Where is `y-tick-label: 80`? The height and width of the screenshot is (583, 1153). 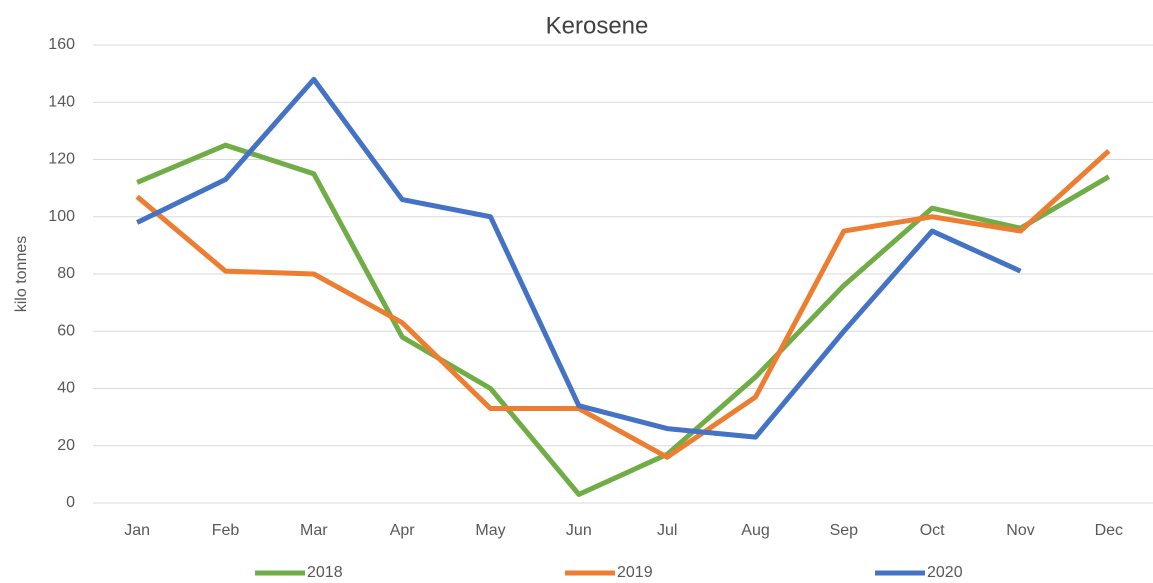
y-tick-label: 80 is located at coordinates (66, 273).